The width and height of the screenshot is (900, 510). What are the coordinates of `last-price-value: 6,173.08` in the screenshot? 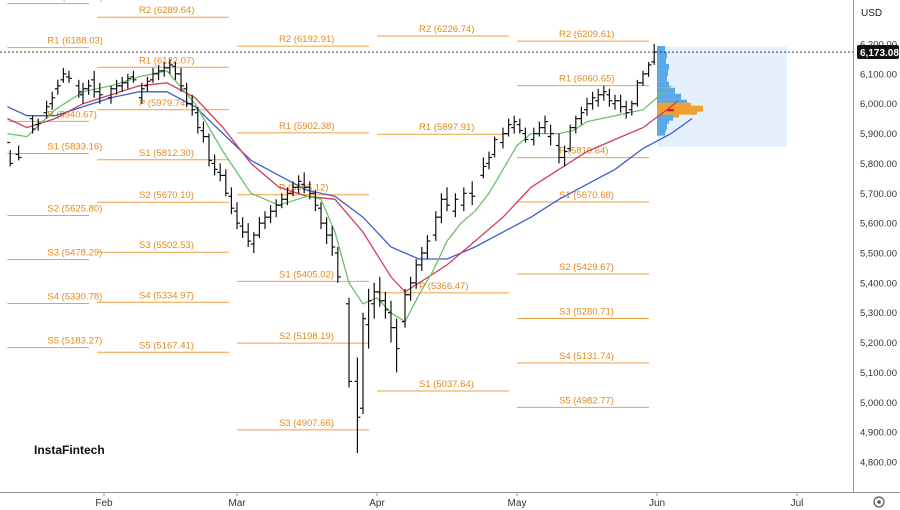 It's located at (879, 53).